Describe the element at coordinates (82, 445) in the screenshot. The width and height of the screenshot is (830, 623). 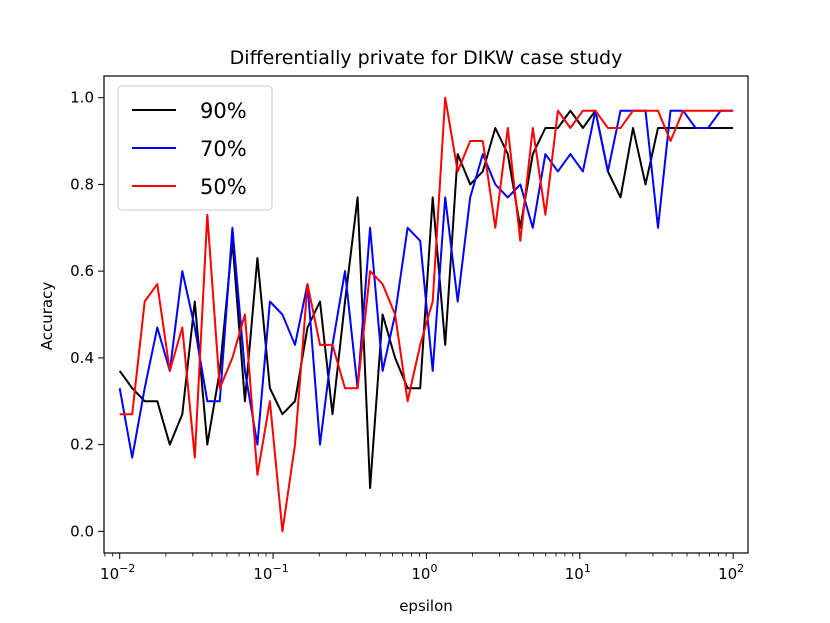
I see `y-tick-label: 0.2` at that location.